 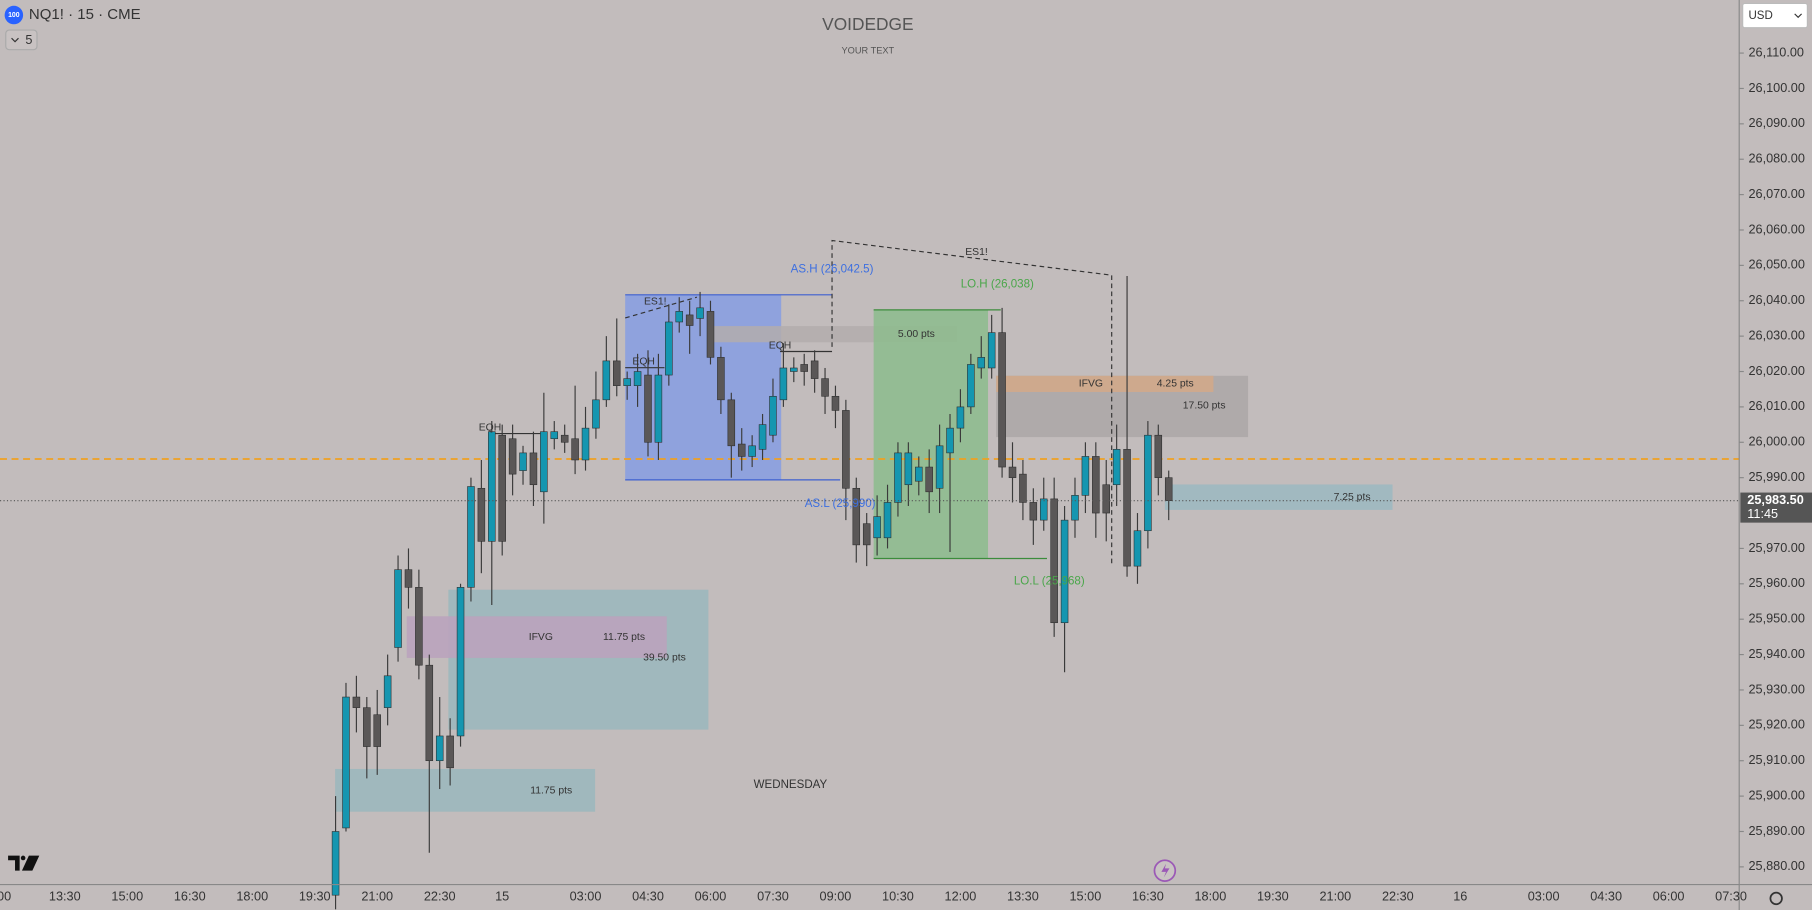 I want to click on london-range-box, so click(x=931, y=434).